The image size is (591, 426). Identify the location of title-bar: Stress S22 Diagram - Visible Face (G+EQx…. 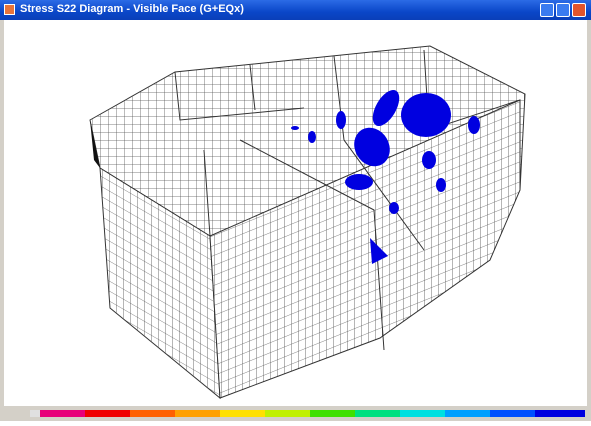
(295, 10).